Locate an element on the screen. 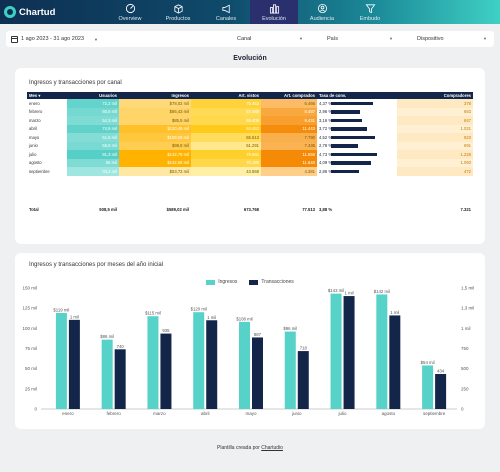 Image resolution: width=500 pixels, height=472 pixels. x-tick-label: mayo is located at coordinates (251, 413).